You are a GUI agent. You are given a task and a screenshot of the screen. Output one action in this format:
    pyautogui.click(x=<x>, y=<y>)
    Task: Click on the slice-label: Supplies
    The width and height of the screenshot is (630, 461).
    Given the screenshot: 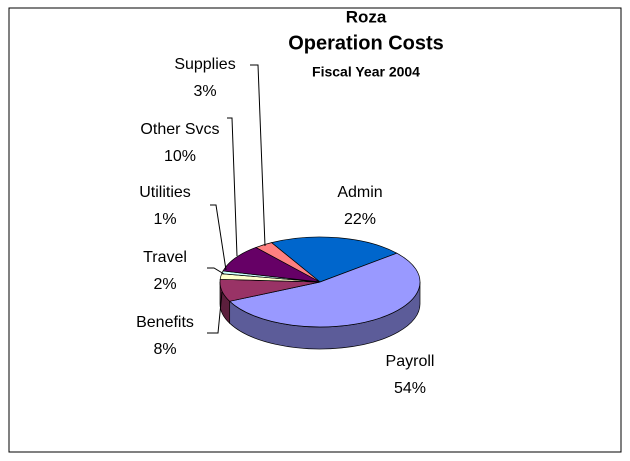 What is the action you would take?
    pyautogui.click(x=204, y=64)
    